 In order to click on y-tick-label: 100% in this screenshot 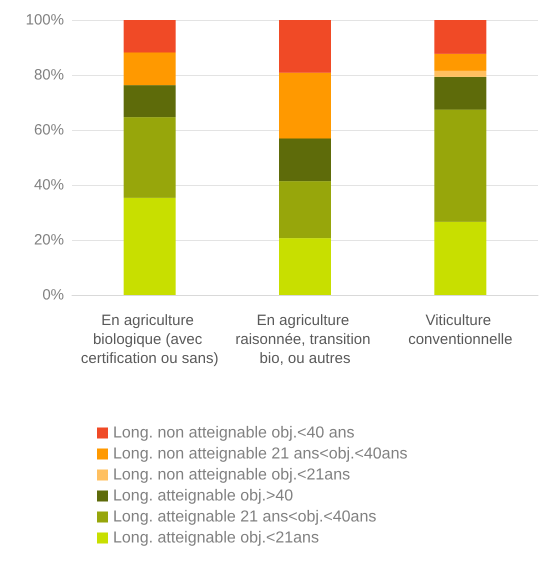, I will do `click(45, 20)`.